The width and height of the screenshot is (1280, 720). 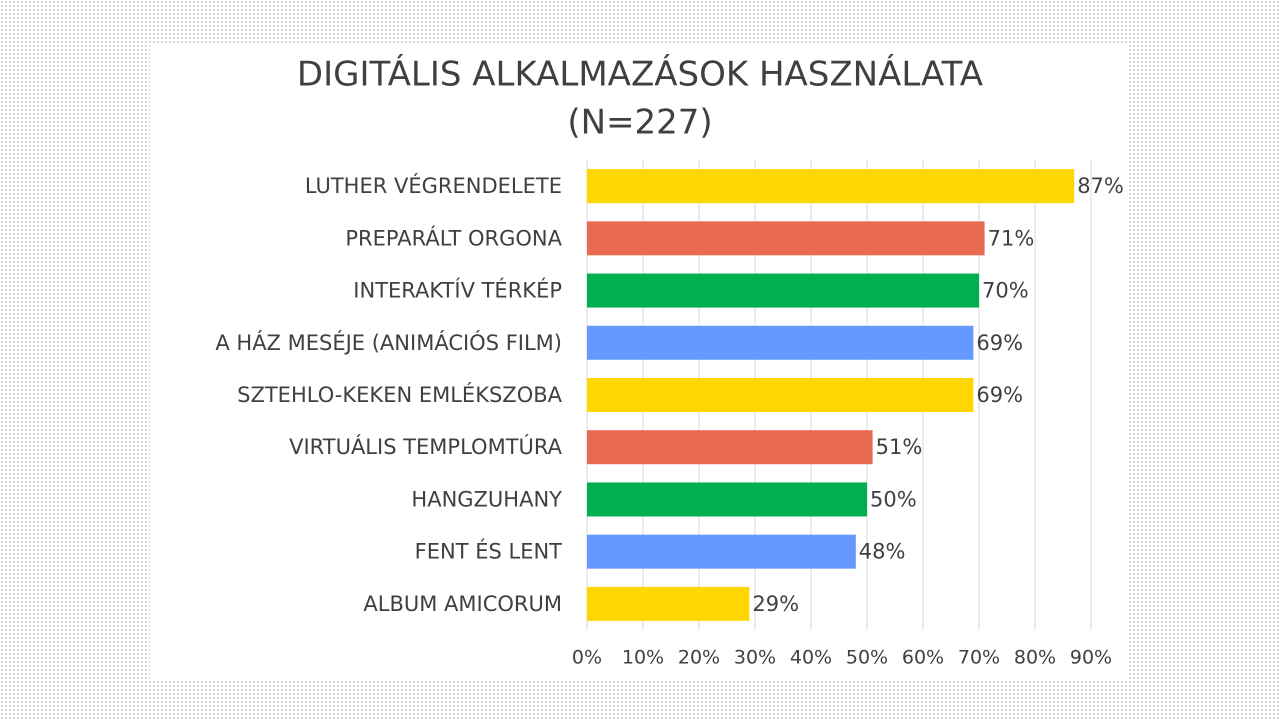 I want to click on value-label: 48%, so click(x=882, y=552).